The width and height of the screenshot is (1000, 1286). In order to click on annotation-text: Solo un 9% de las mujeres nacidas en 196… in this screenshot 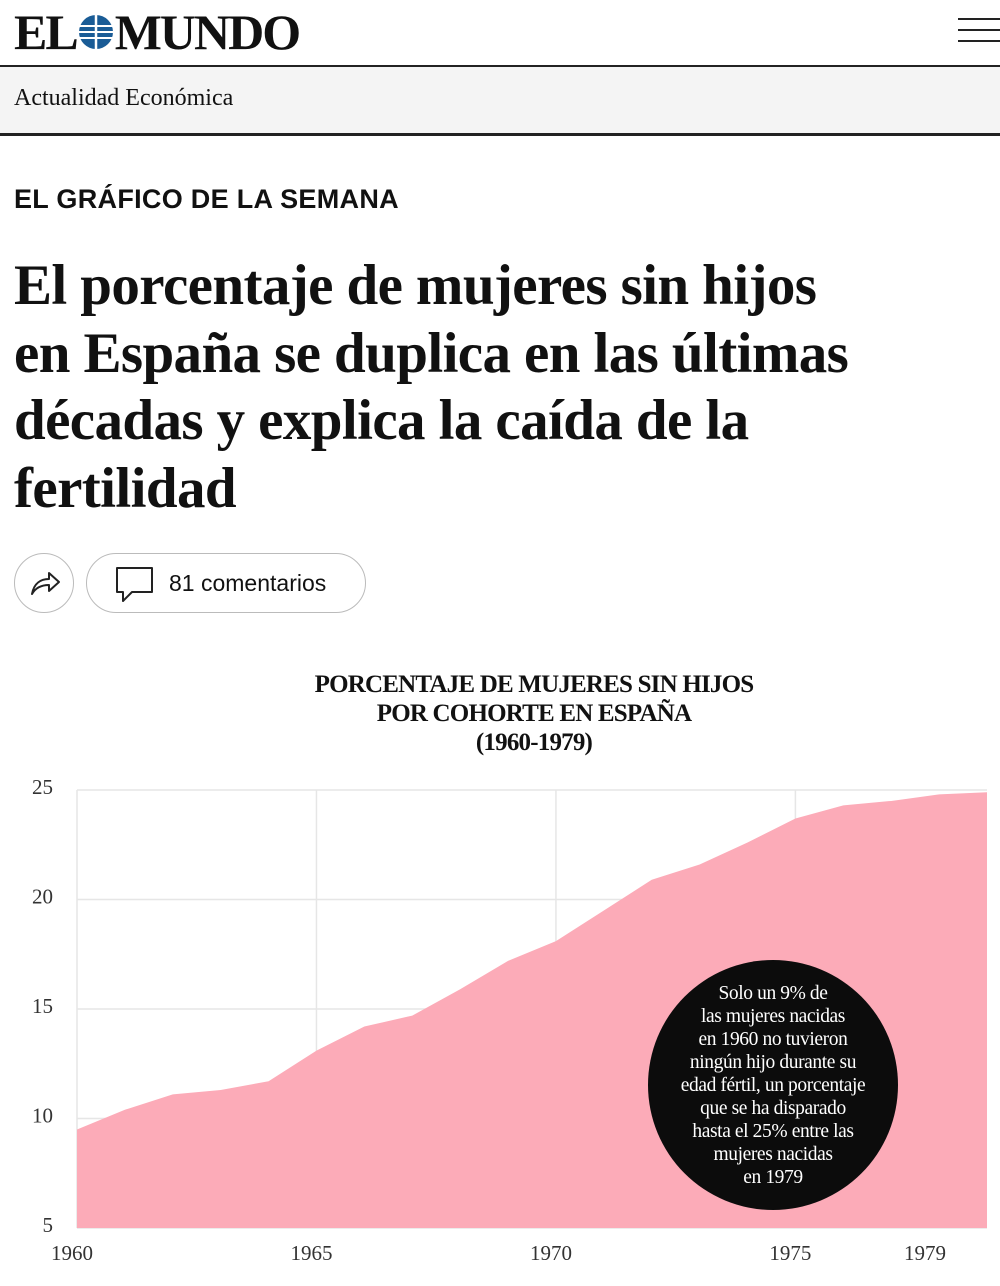, I will do `click(773, 1085)`.